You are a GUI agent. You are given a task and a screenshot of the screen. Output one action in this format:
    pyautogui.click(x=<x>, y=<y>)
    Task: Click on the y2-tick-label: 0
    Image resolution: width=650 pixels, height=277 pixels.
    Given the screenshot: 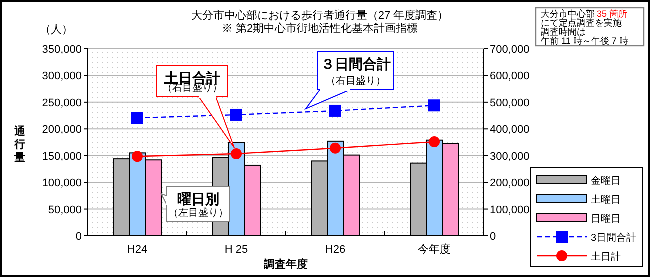 What is the action you would take?
    pyautogui.click(x=493, y=237)
    